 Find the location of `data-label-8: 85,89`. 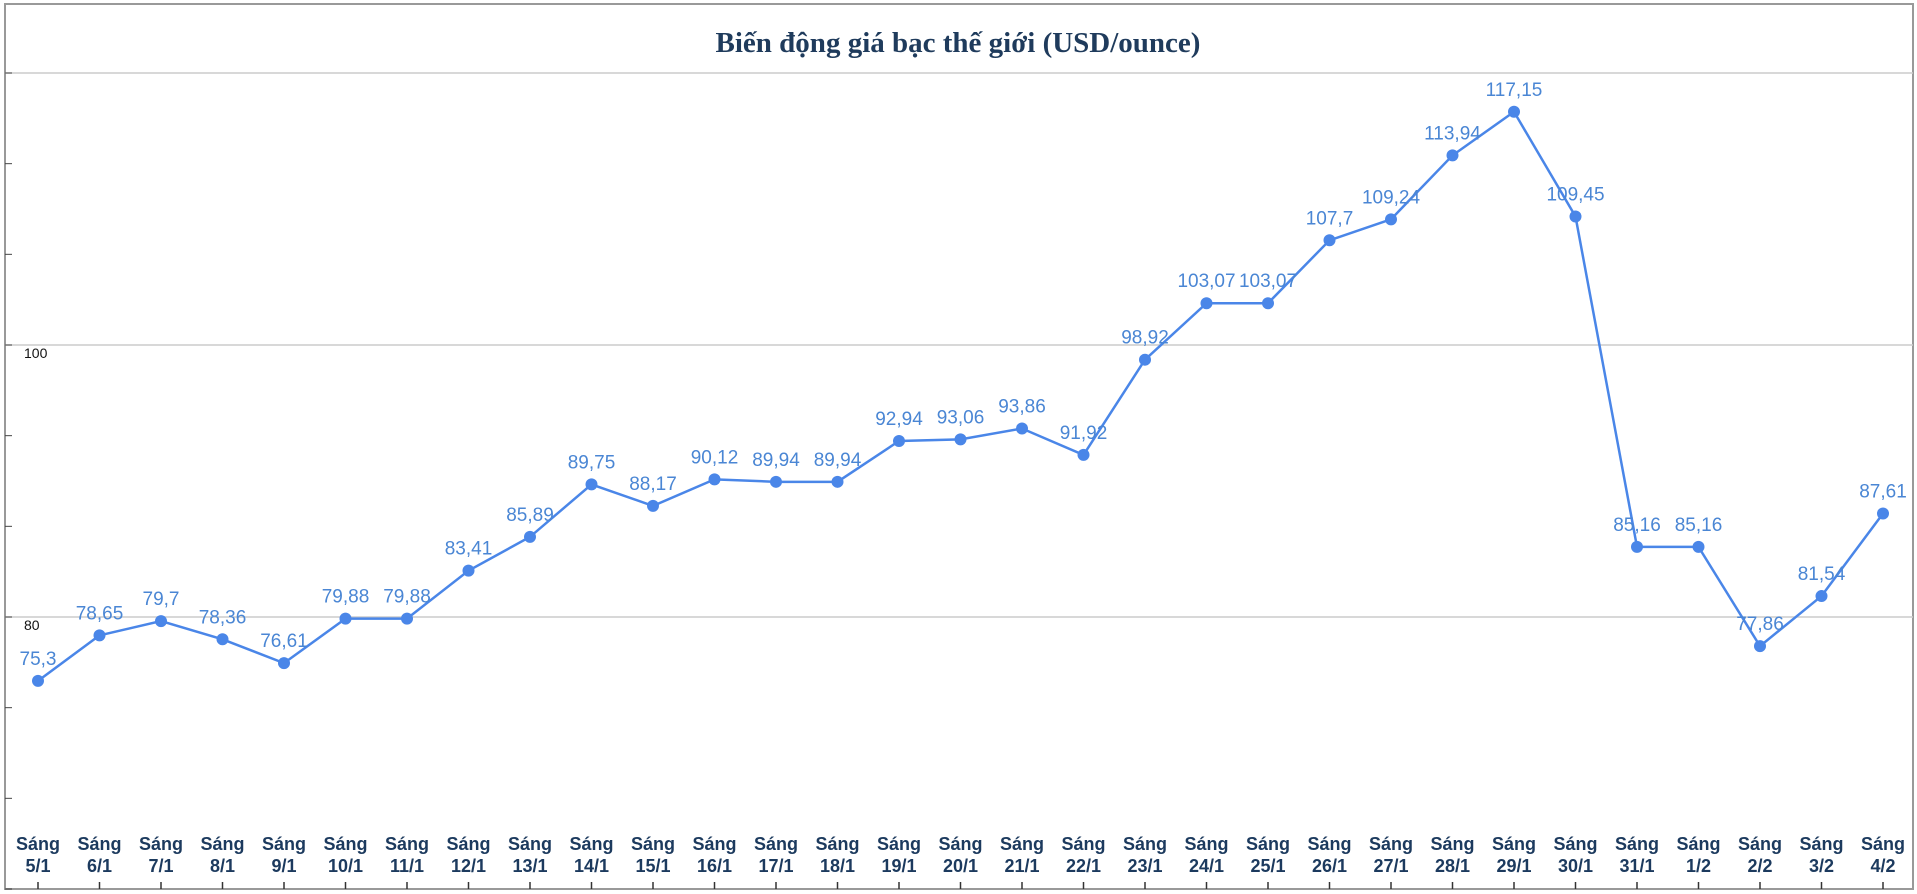

data-label-8: 85,89 is located at coordinates (530, 515).